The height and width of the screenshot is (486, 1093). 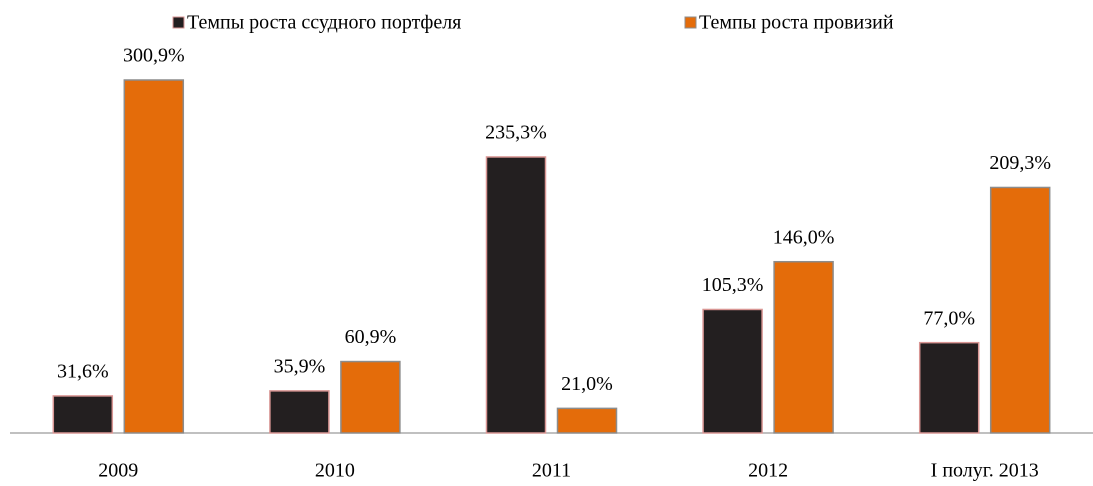 I want to click on x-tick-label: 2011, so click(x=551, y=471).